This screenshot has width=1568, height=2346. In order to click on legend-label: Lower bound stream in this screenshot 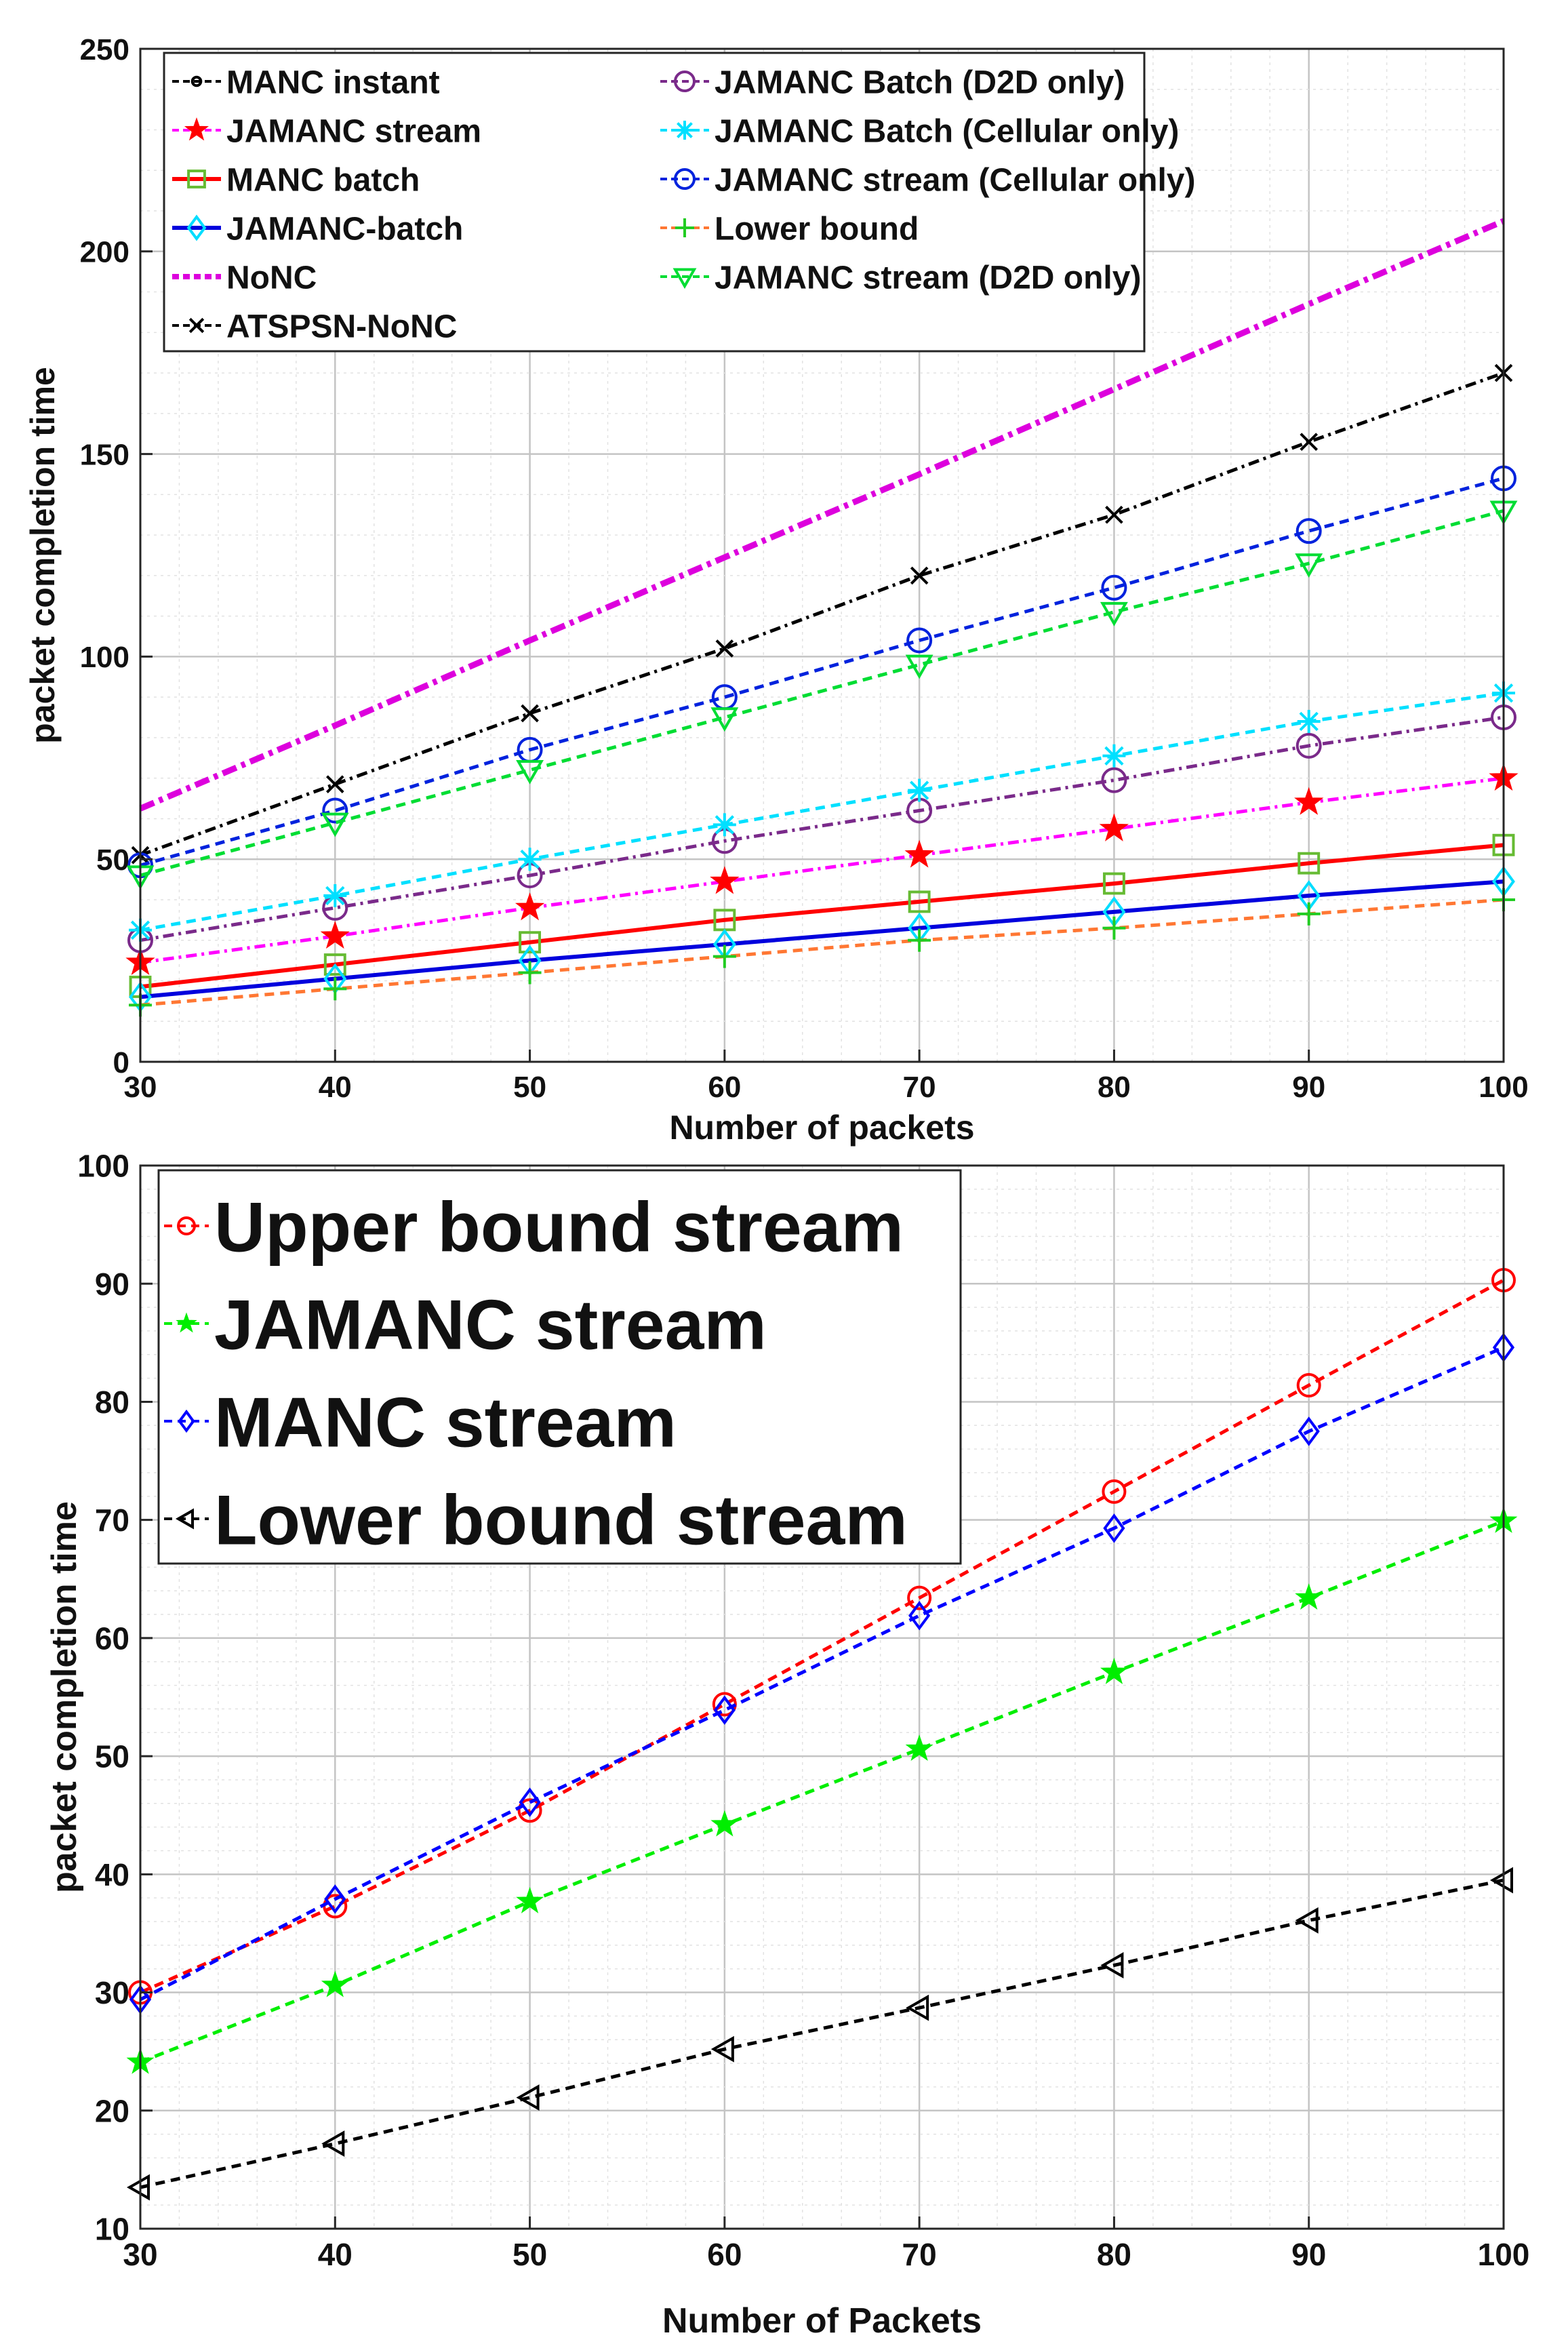, I will do `click(561, 1520)`.